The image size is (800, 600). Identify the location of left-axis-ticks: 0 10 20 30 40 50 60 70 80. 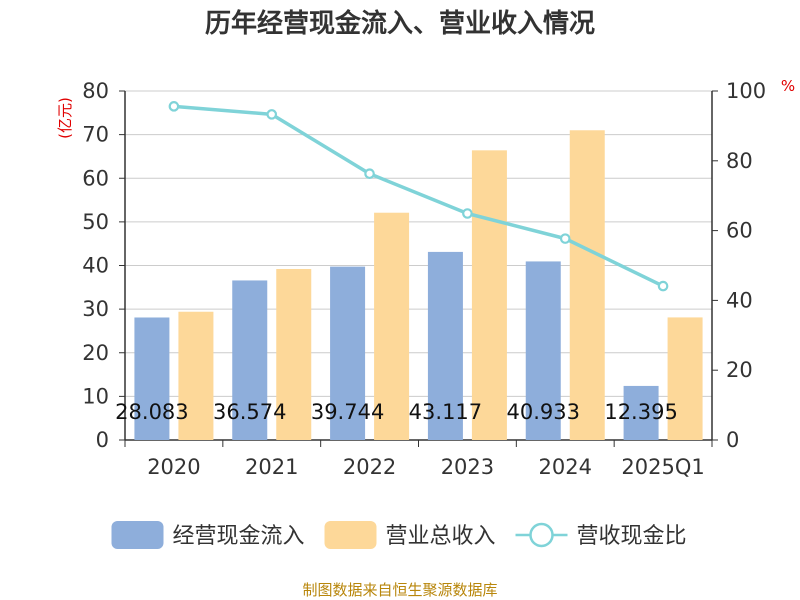
(95, 265).